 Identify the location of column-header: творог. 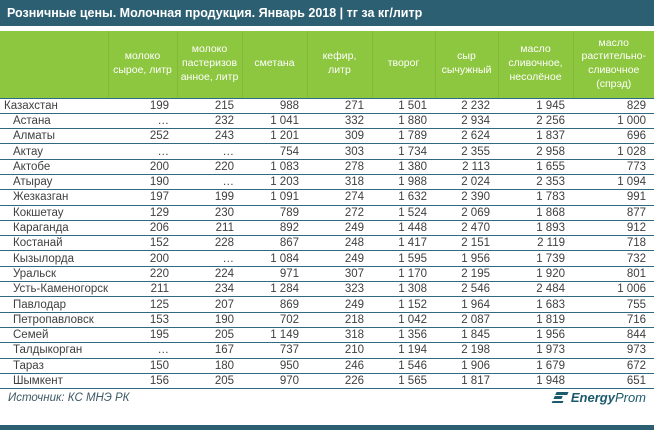
(403, 65).